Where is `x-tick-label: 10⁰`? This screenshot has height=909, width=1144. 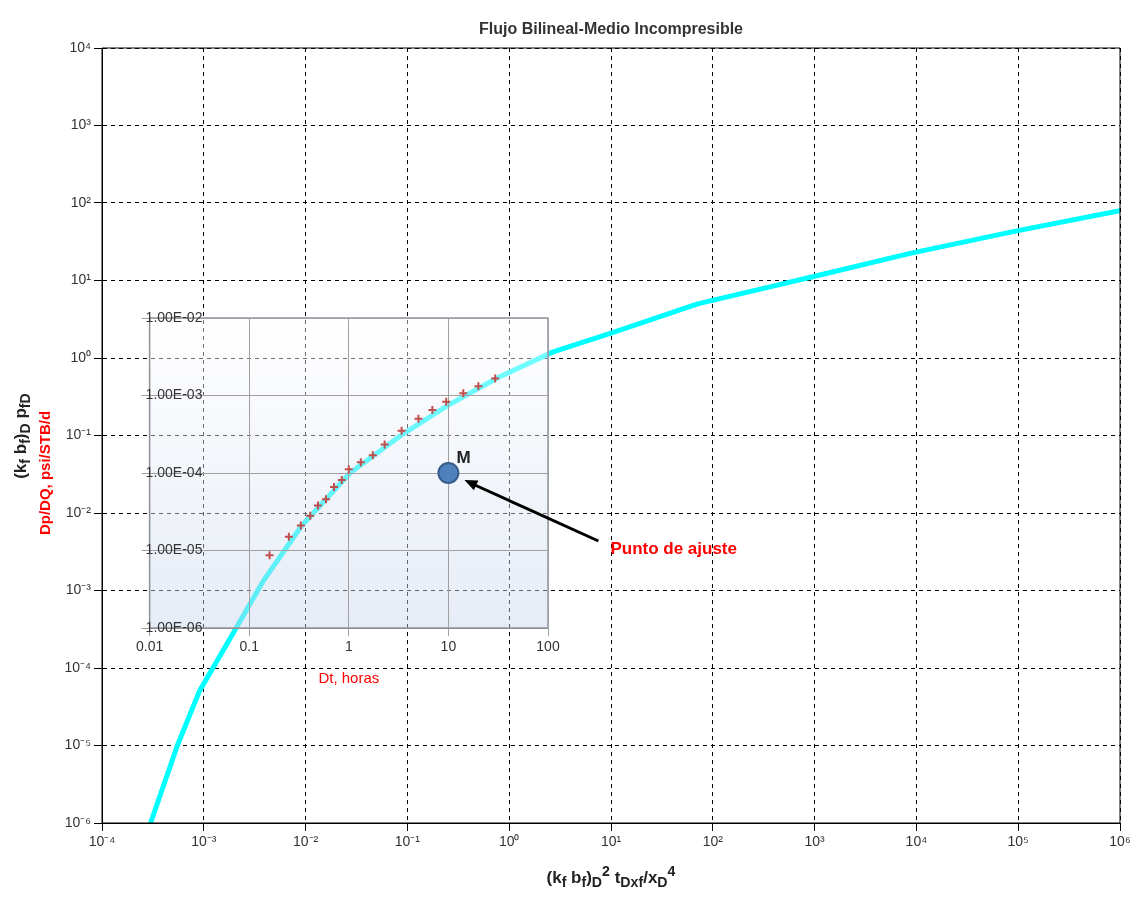 x-tick-label: 10⁰ is located at coordinates (509, 841).